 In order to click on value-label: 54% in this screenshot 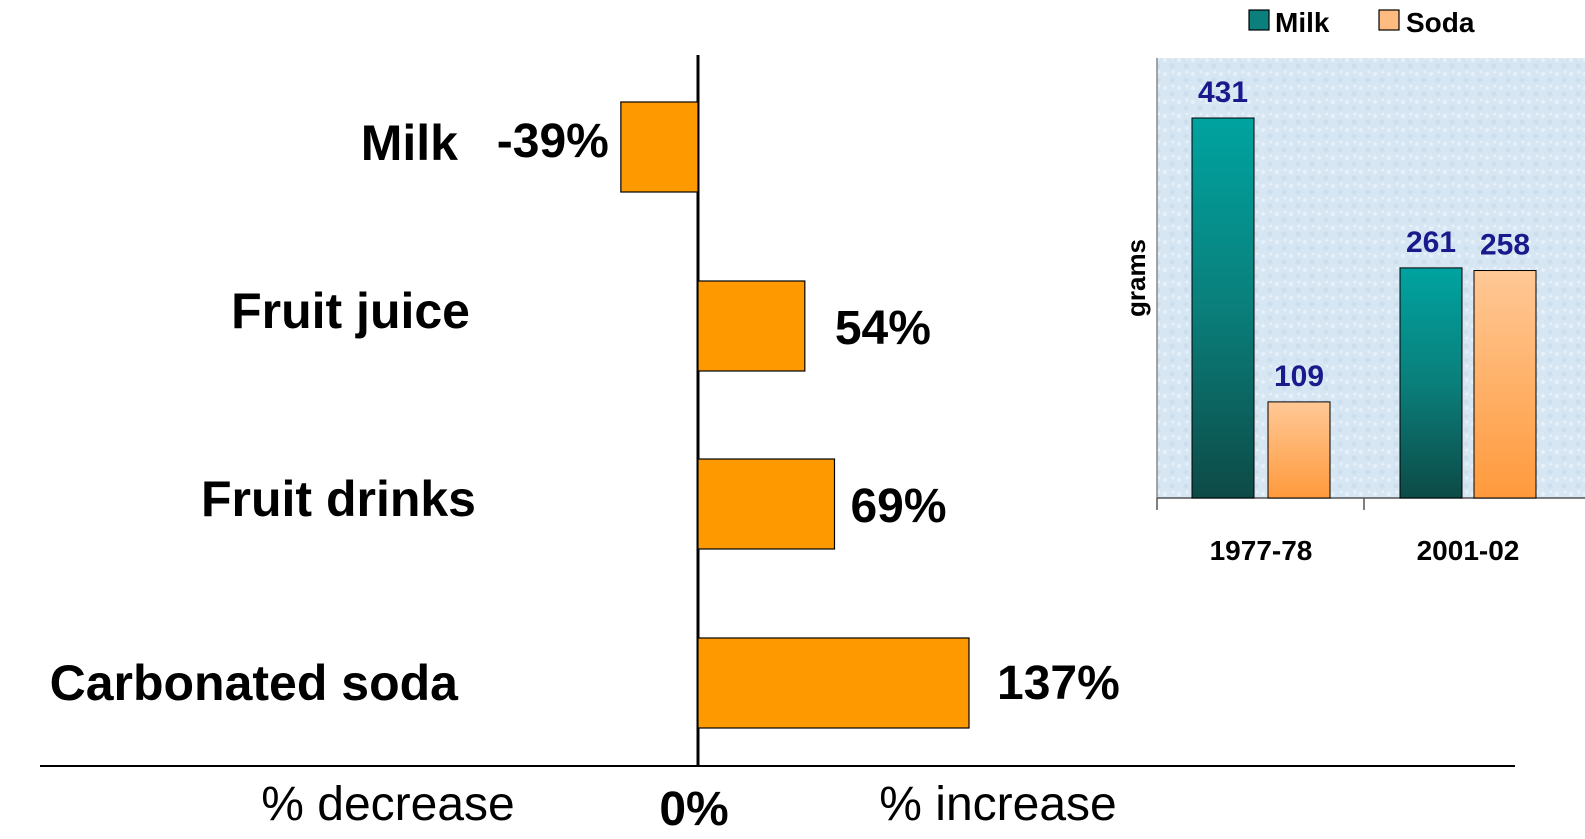, I will do `click(883, 328)`.